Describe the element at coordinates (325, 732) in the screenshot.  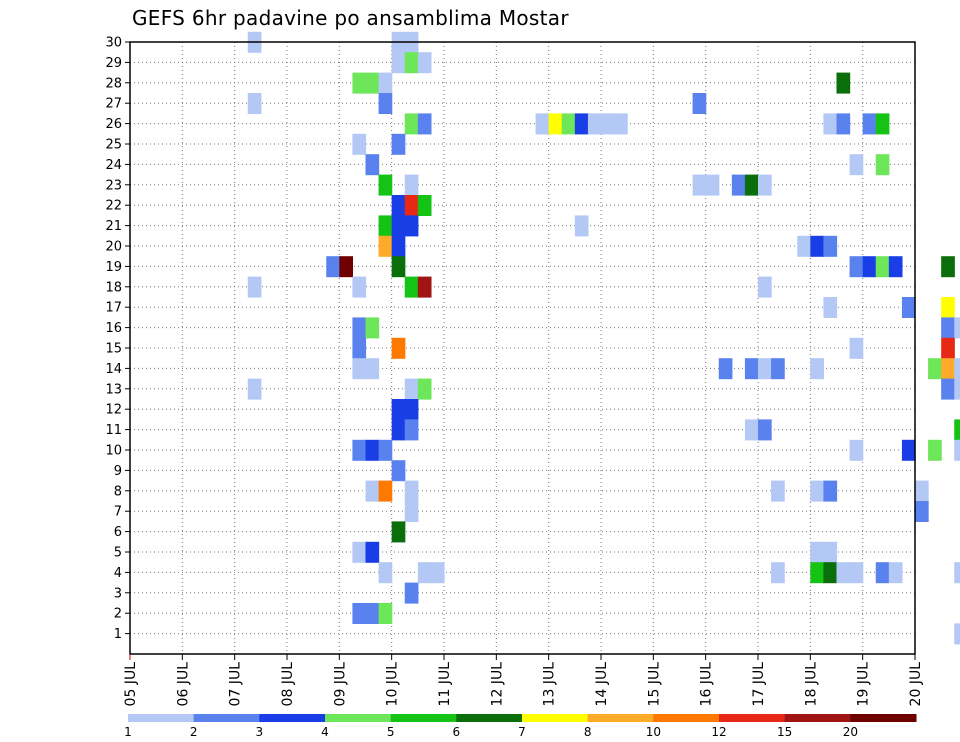
I see `colorbar-label: 4` at that location.